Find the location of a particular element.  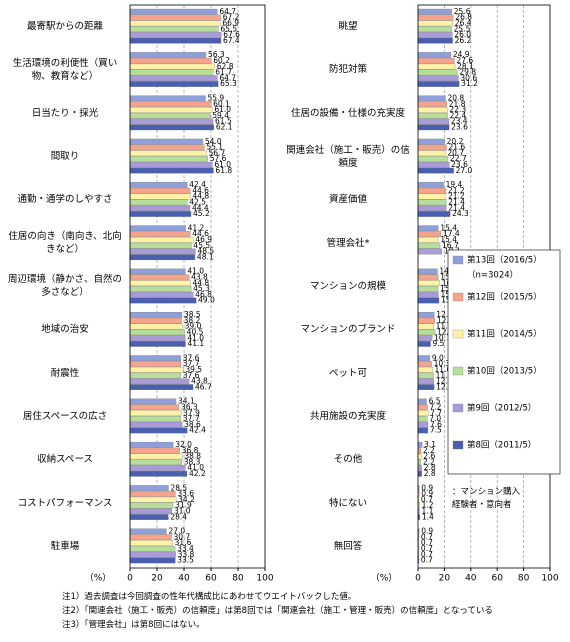

value-label: 20.8 is located at coordinates (455, 98).